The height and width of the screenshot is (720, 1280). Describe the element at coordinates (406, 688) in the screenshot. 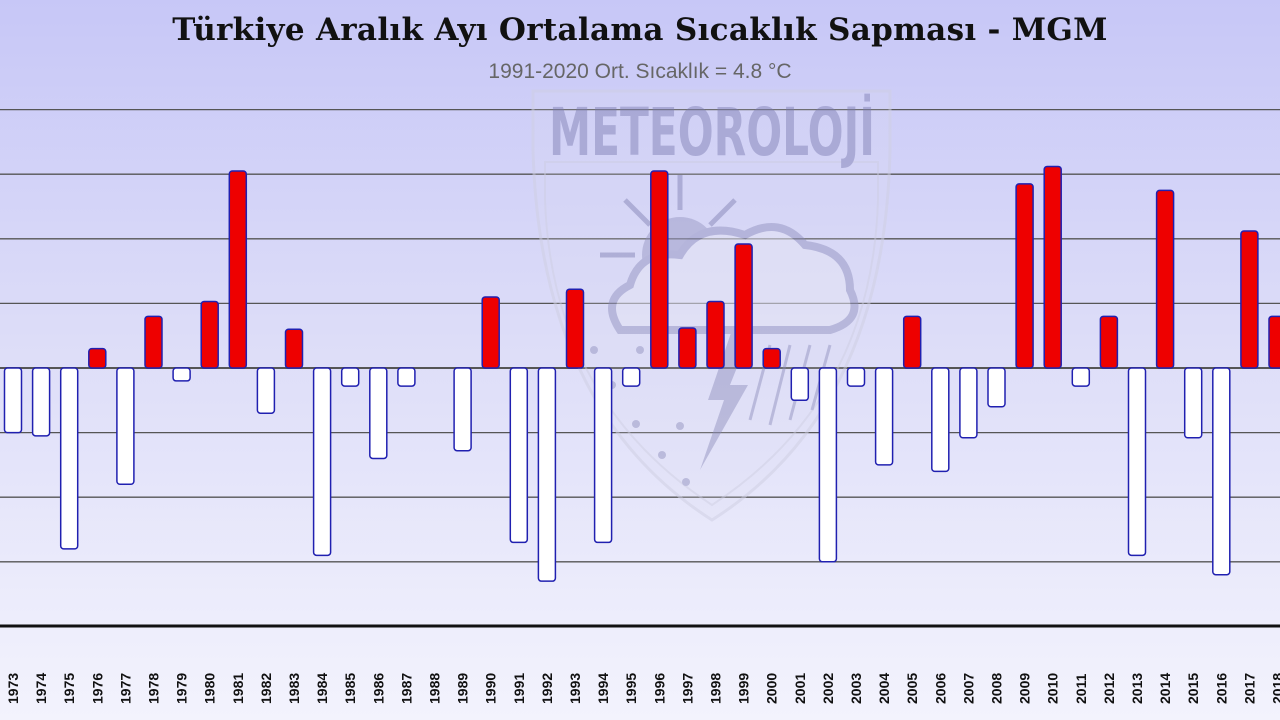

I see `x-tick-label: 1987` at that location.